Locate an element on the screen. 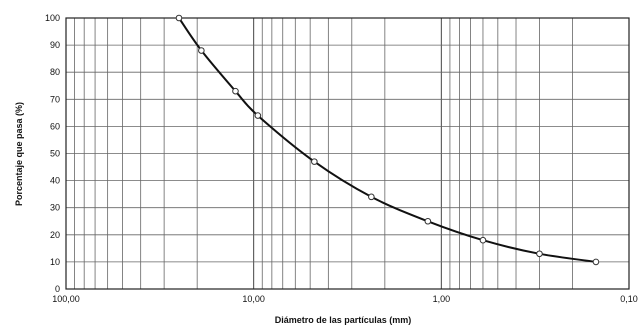  x-tick-label: 0,10 is located at coordinates (629, 299).